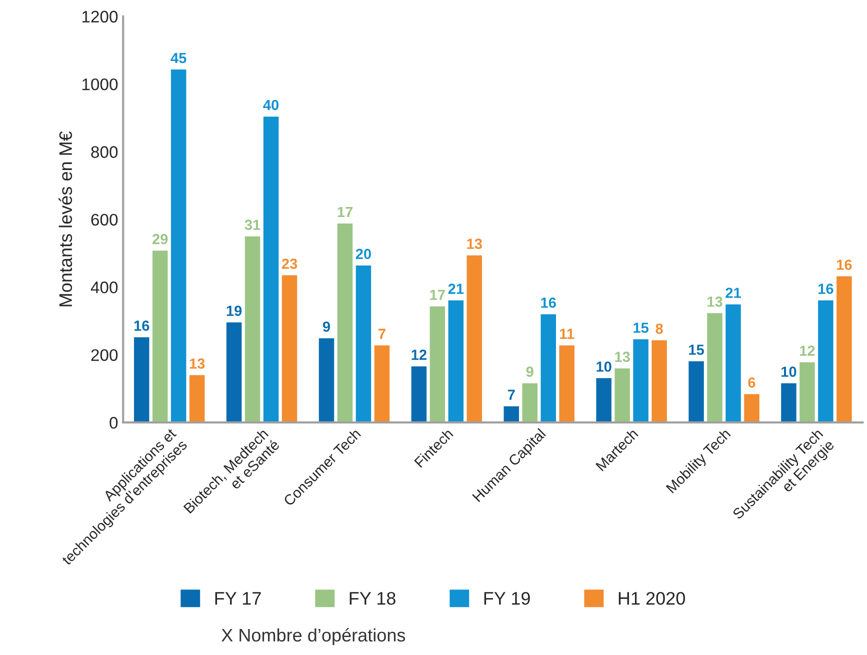  What do you see at coordinates (651, 598) in the screenshot?
I see `legend-label: H1 2020` at bounding box center [651, 598].